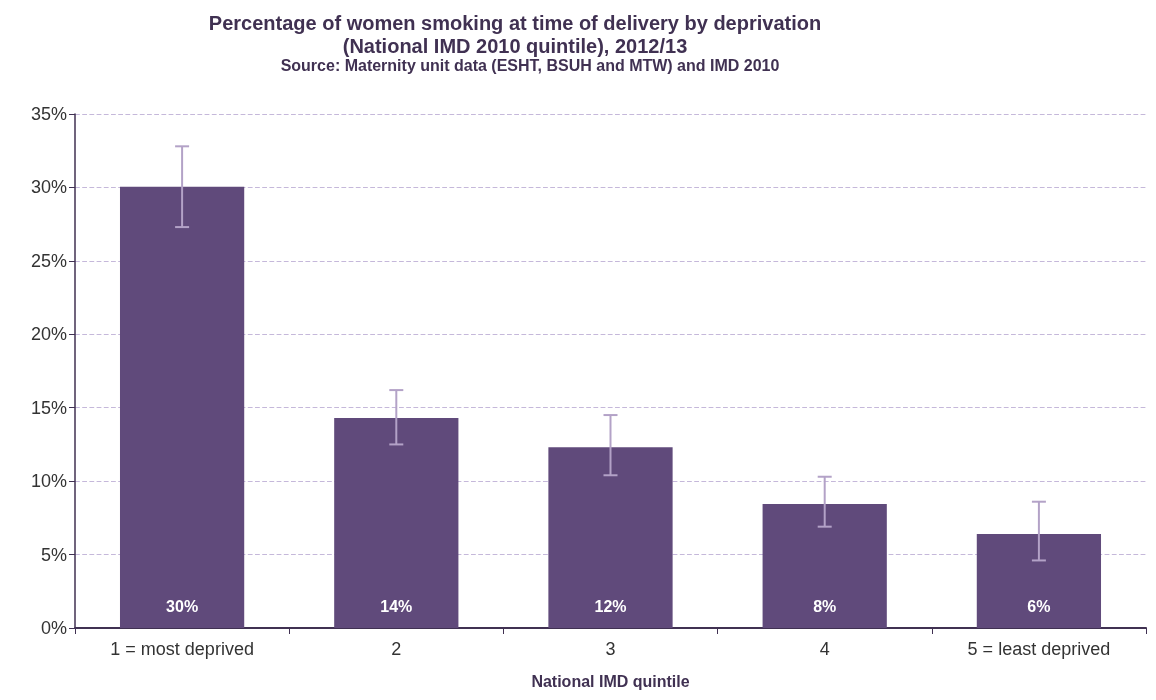  I want to click on x-tick-label: 4, so click(824, 649).